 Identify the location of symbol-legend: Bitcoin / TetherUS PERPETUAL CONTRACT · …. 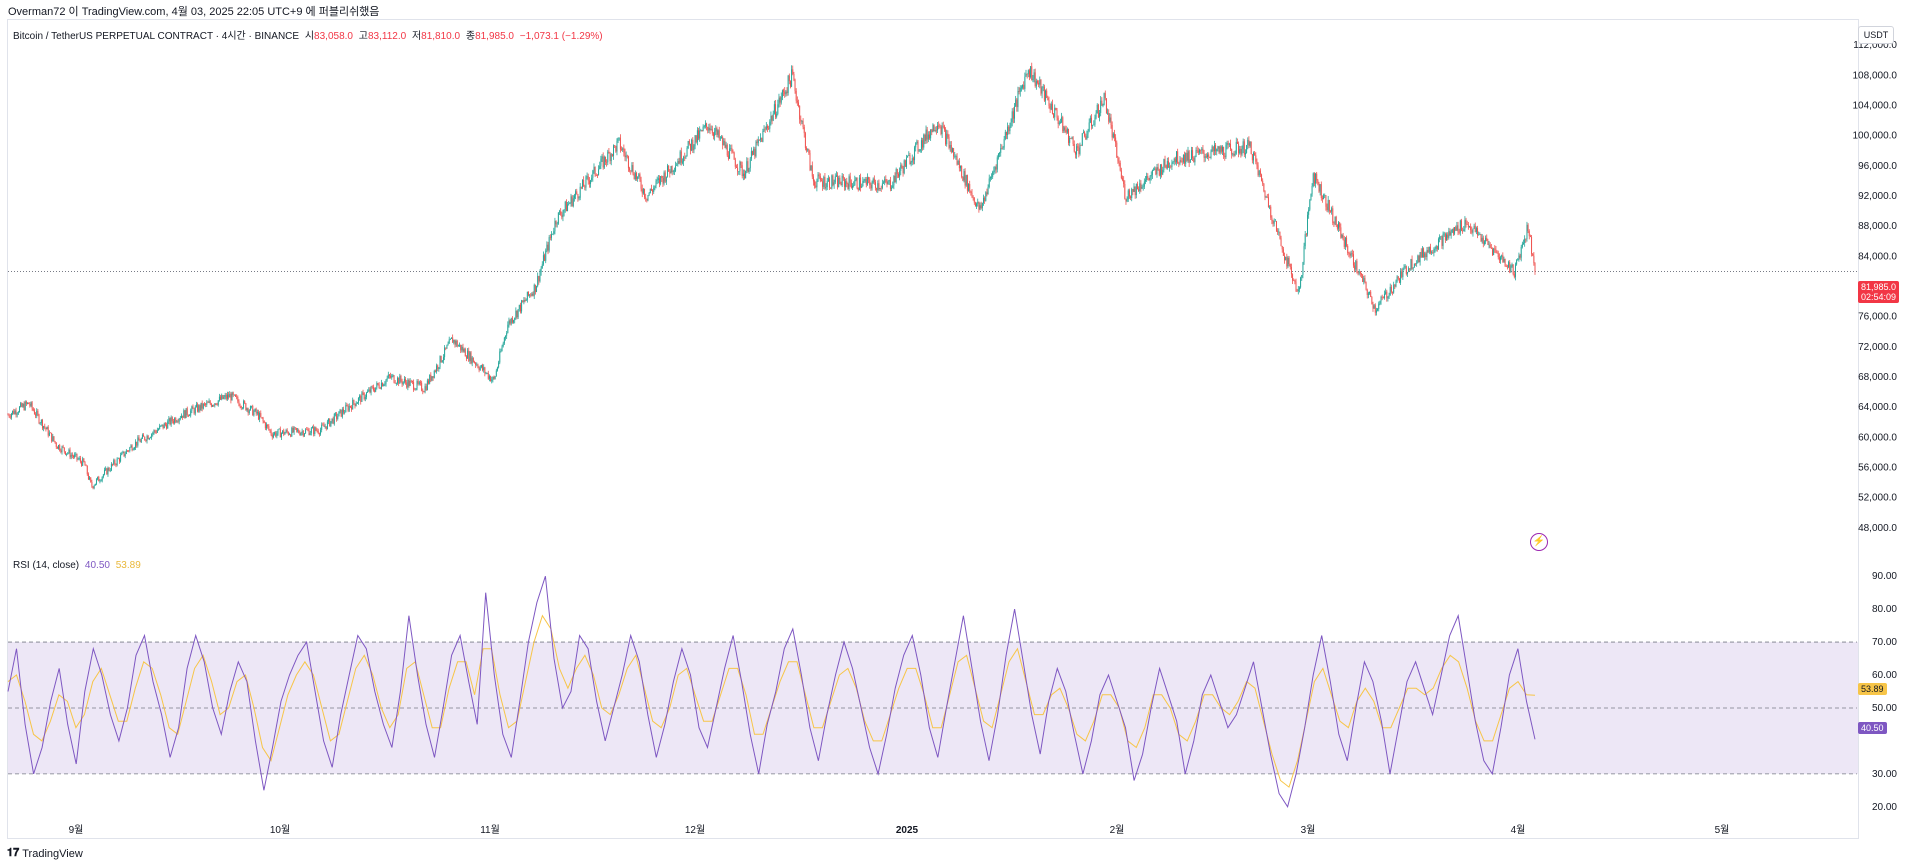
(309, 34).